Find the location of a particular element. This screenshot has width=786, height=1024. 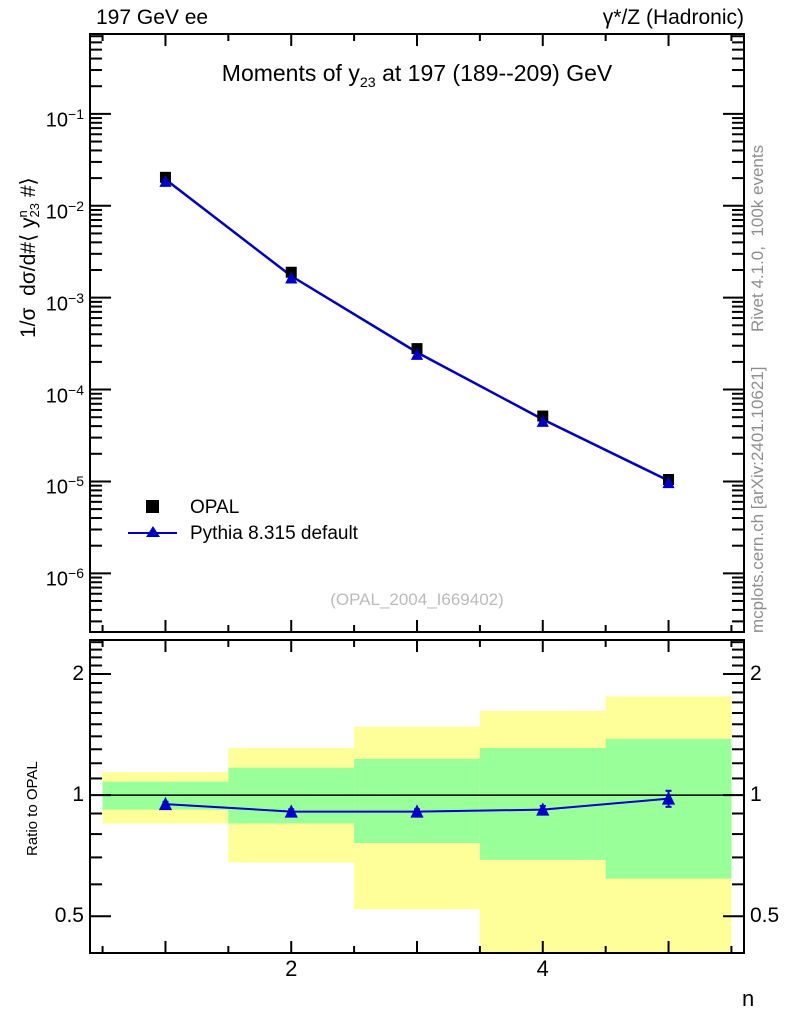

ratio-tick-label: 1 is located at coordinates (78, 795).